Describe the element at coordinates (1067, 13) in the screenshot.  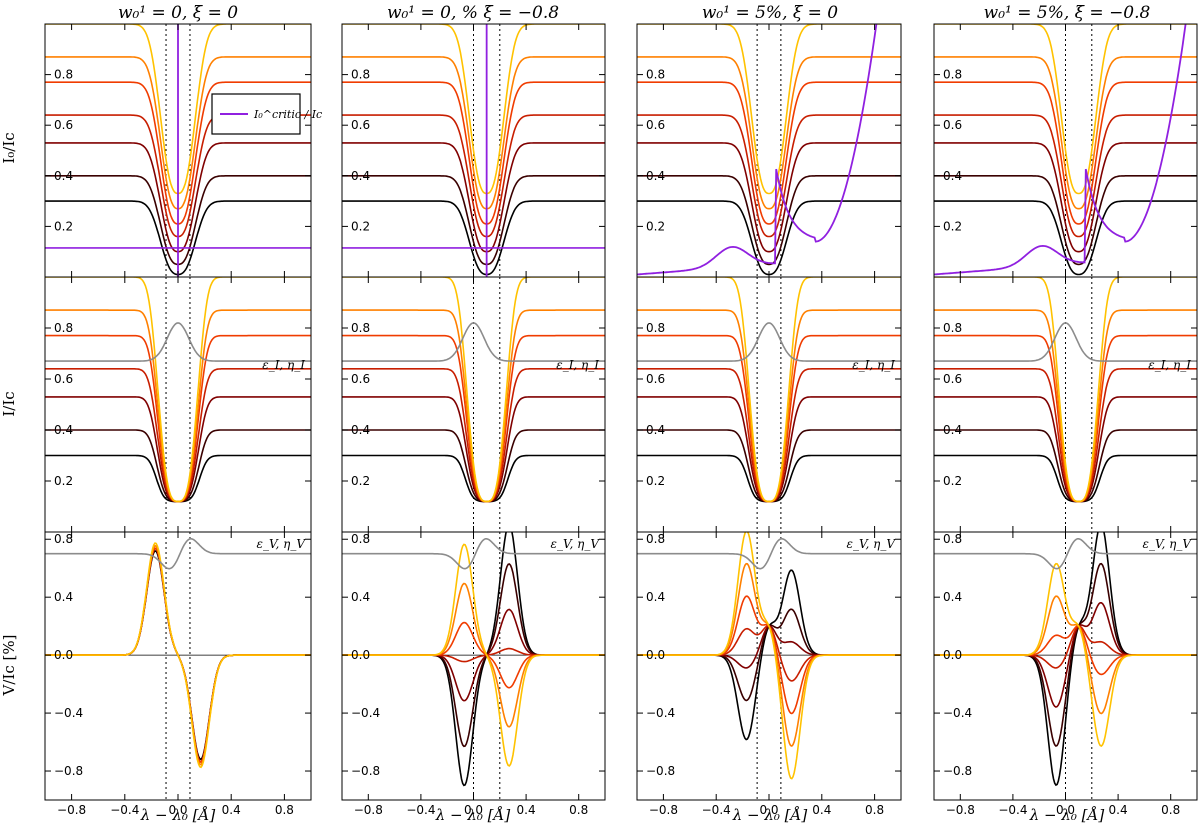
I see `column-title-4: w₀¹ = 5%, ξ = −0.8` at that location.